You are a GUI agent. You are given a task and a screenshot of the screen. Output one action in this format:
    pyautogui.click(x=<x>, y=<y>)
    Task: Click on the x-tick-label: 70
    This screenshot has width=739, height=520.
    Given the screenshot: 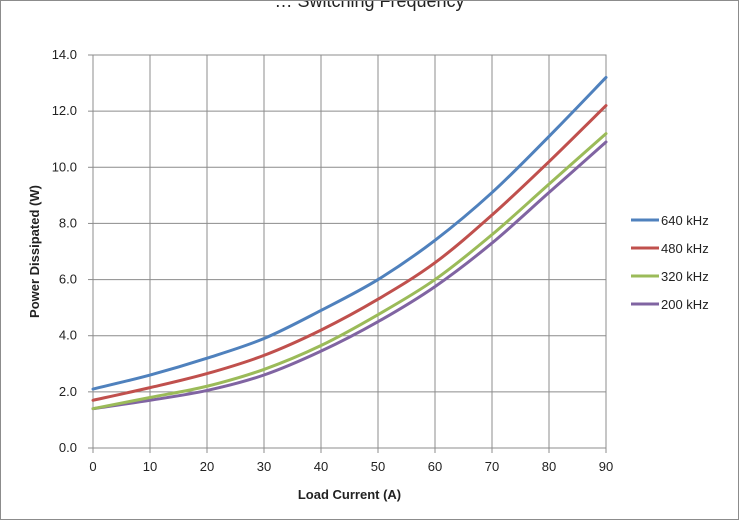 What is the action you would take?
    pyautogui.click(x=492, y=466)
    